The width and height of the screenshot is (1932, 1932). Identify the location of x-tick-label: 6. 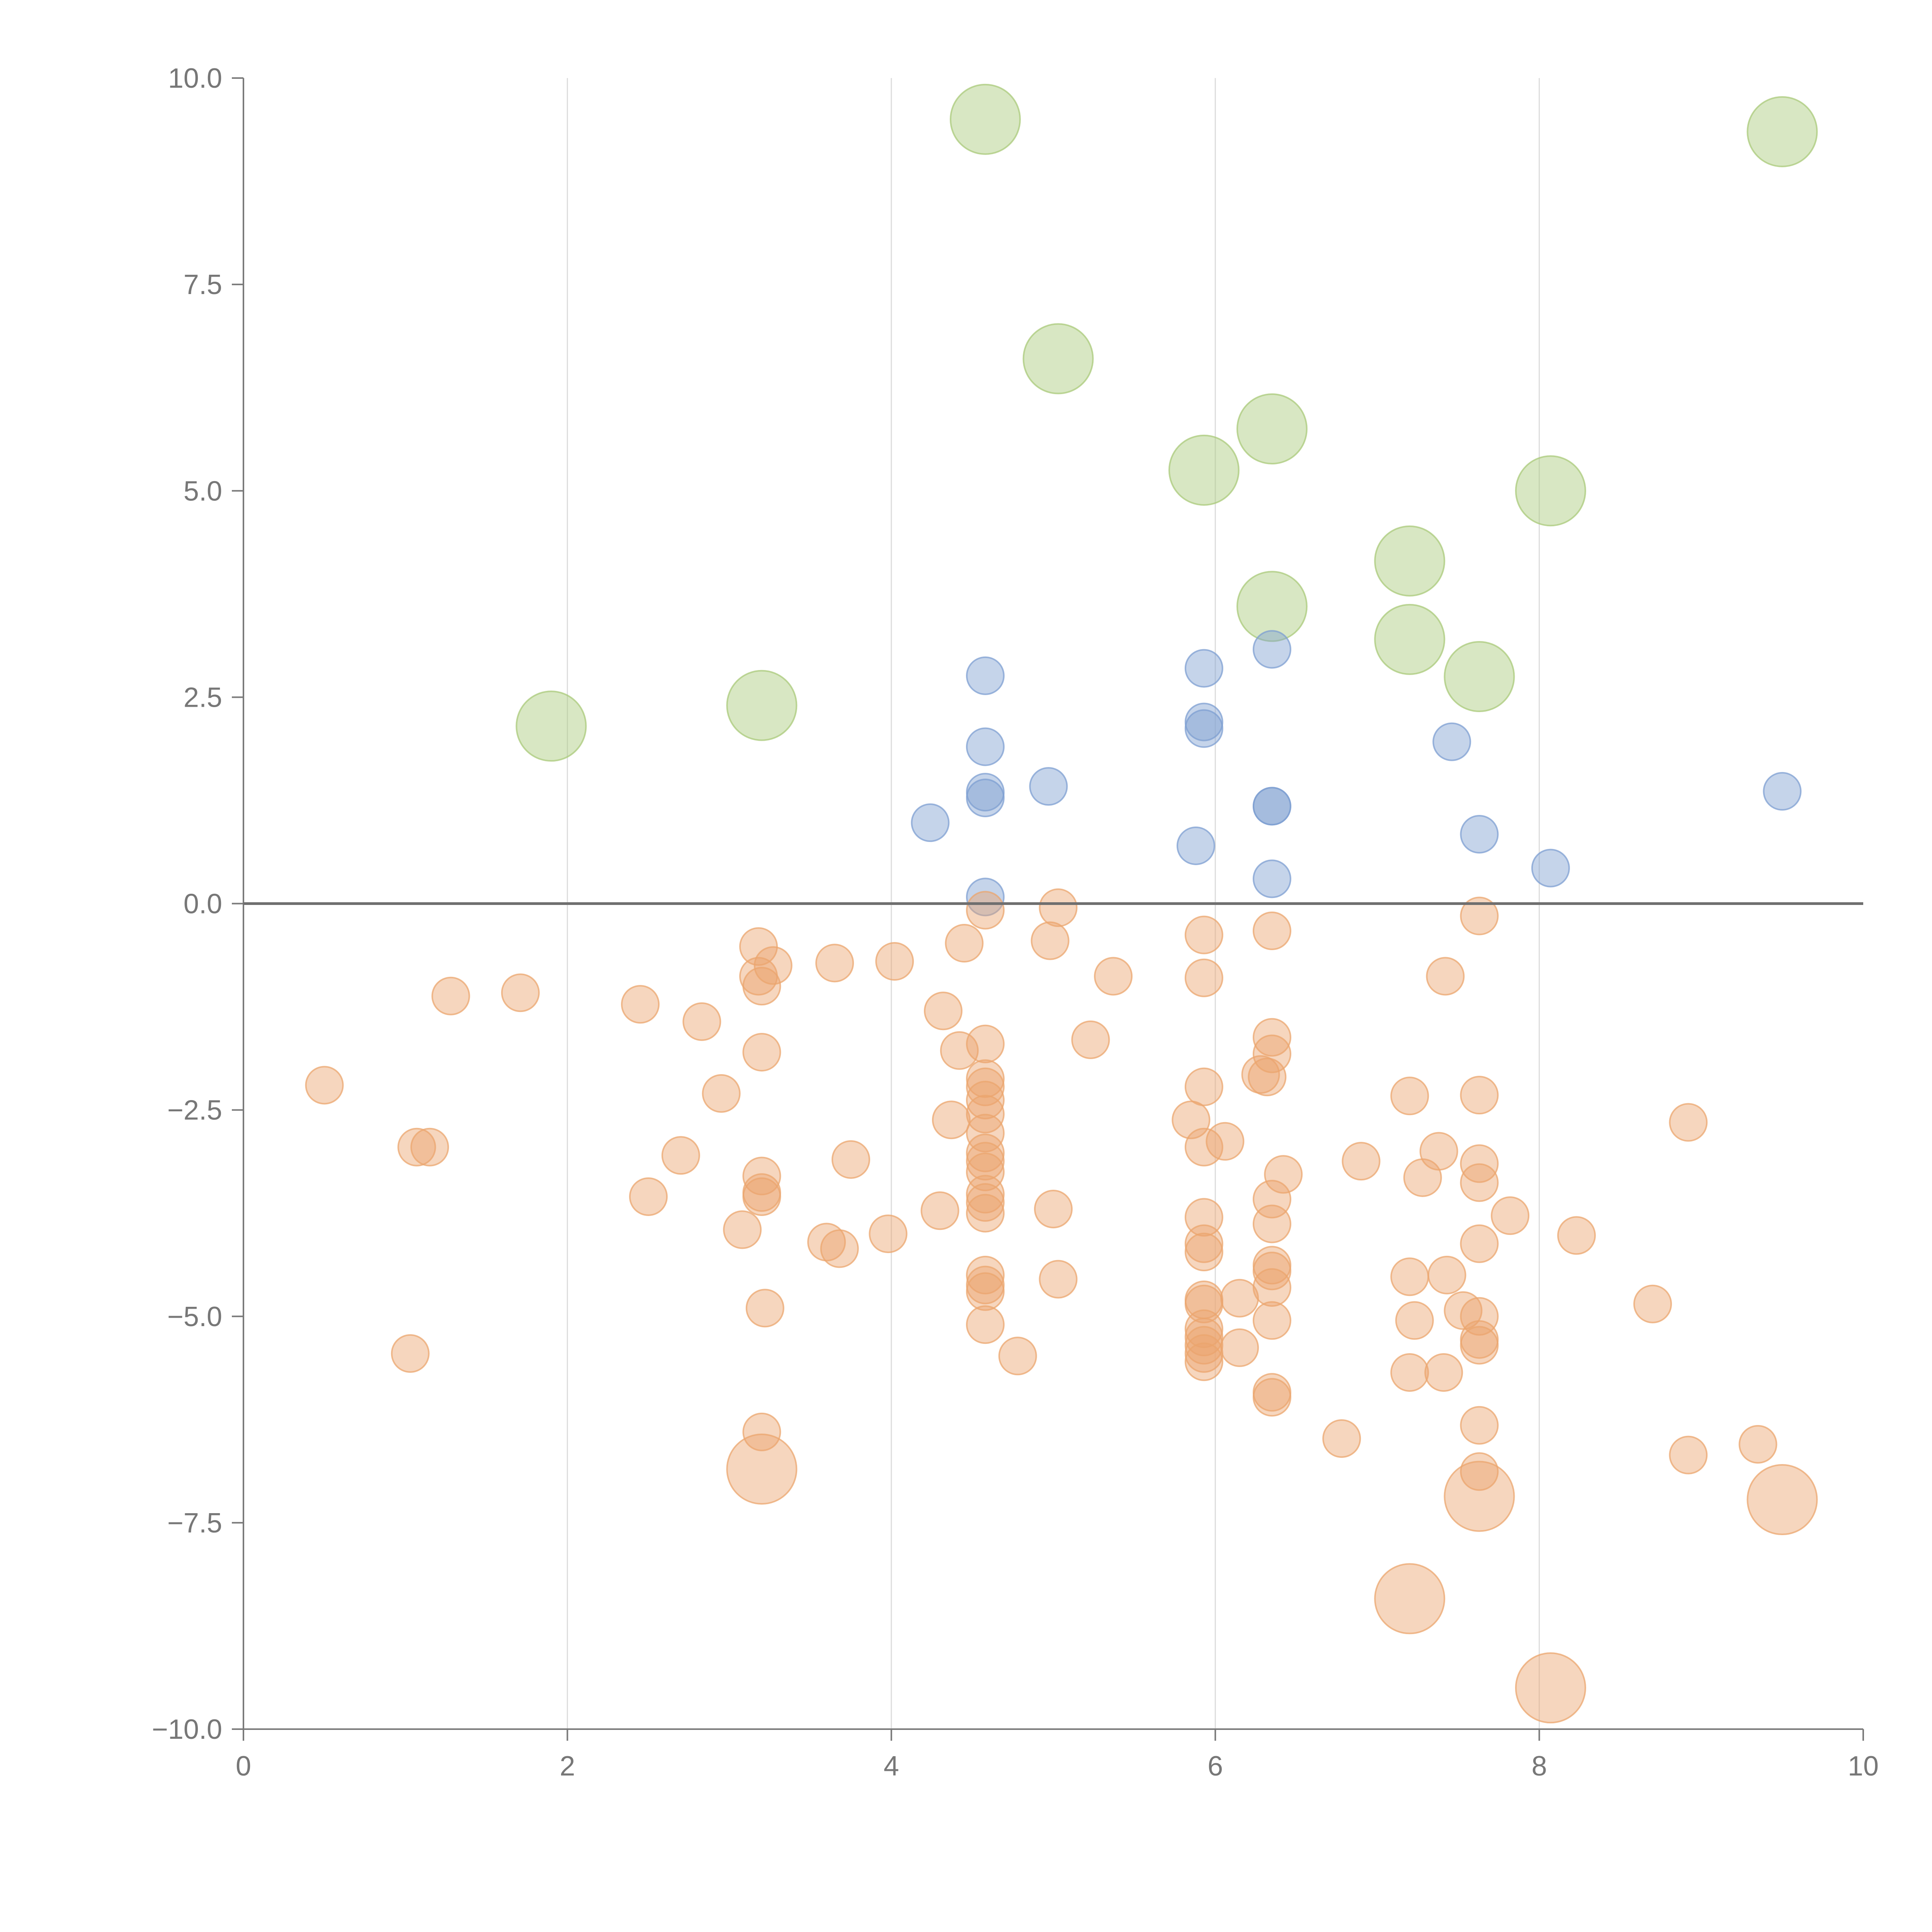
(1215, 1767).